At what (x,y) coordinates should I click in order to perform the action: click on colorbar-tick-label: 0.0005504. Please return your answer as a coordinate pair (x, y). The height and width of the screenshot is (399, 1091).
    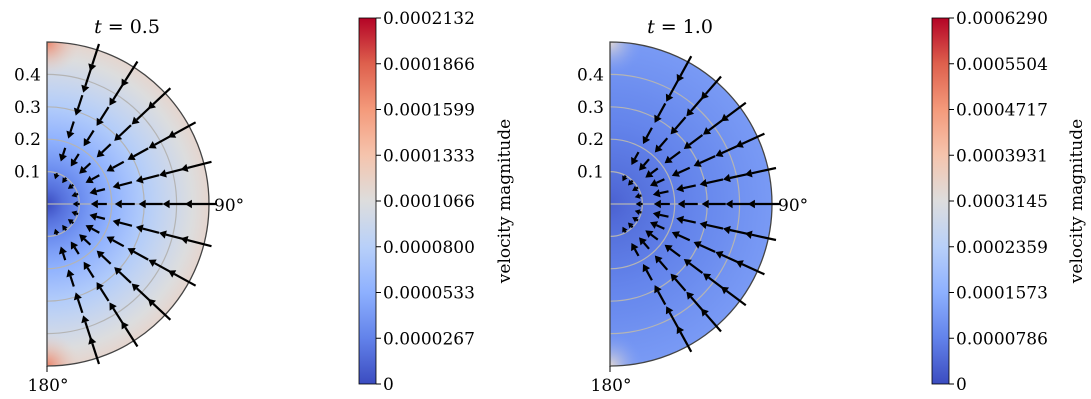
    Looking at the image, I should click on (1002, 65).